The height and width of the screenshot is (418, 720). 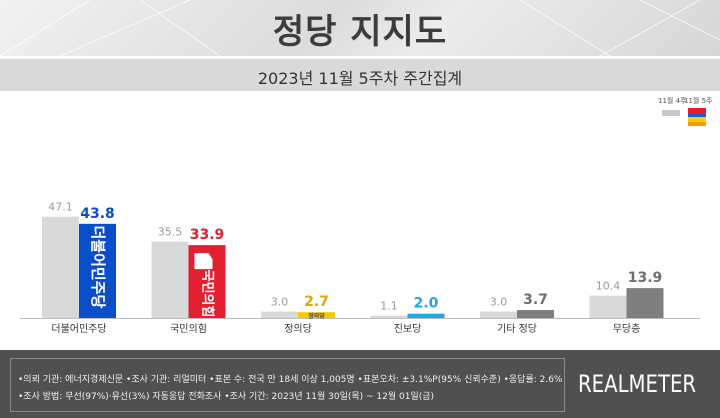 I want to click on party-logo-0: 더불어민주당, so click(x=98, y=267).